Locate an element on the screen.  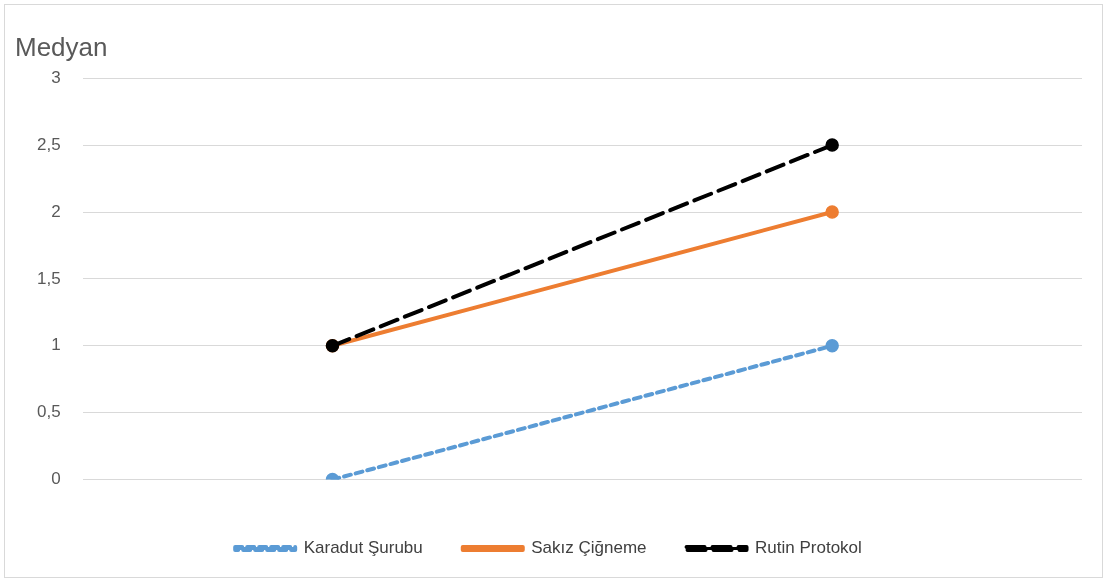
y-tick-label: 0 is located at coordinates (56, 479).